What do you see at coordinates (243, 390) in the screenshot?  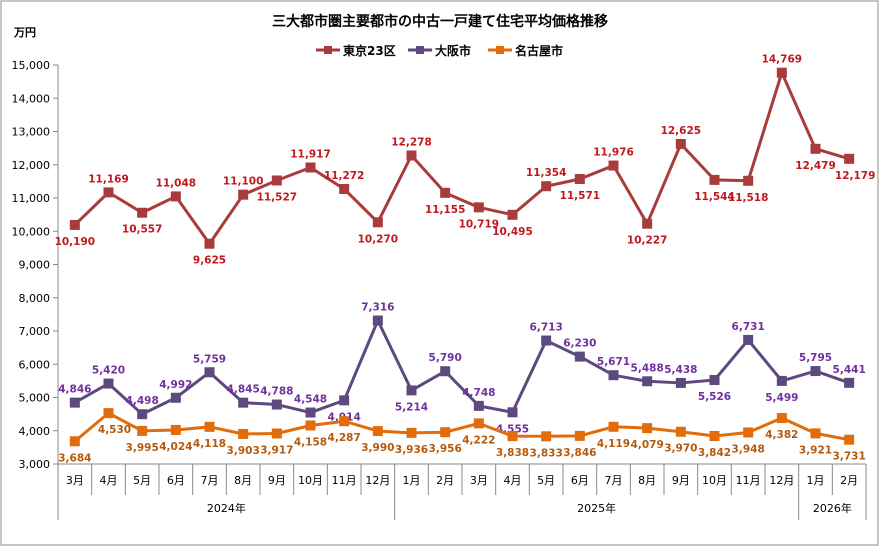 I see `data-label: 4,845` at bounding box center [243, 390].